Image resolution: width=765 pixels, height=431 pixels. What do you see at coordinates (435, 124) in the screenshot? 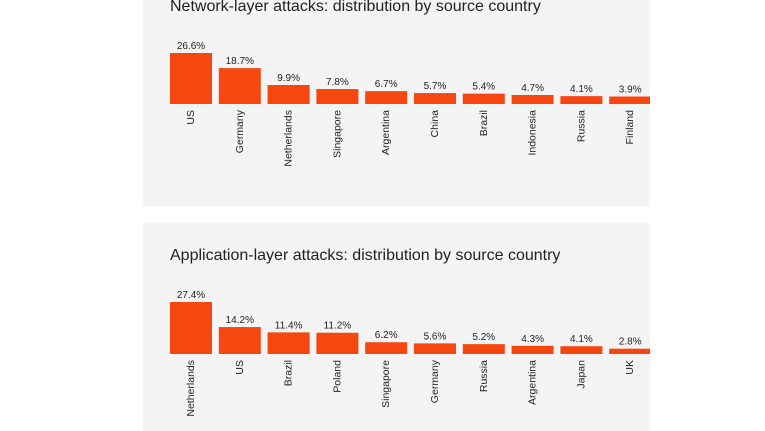
I see `category-label: China` at bounding box center [435, 124].